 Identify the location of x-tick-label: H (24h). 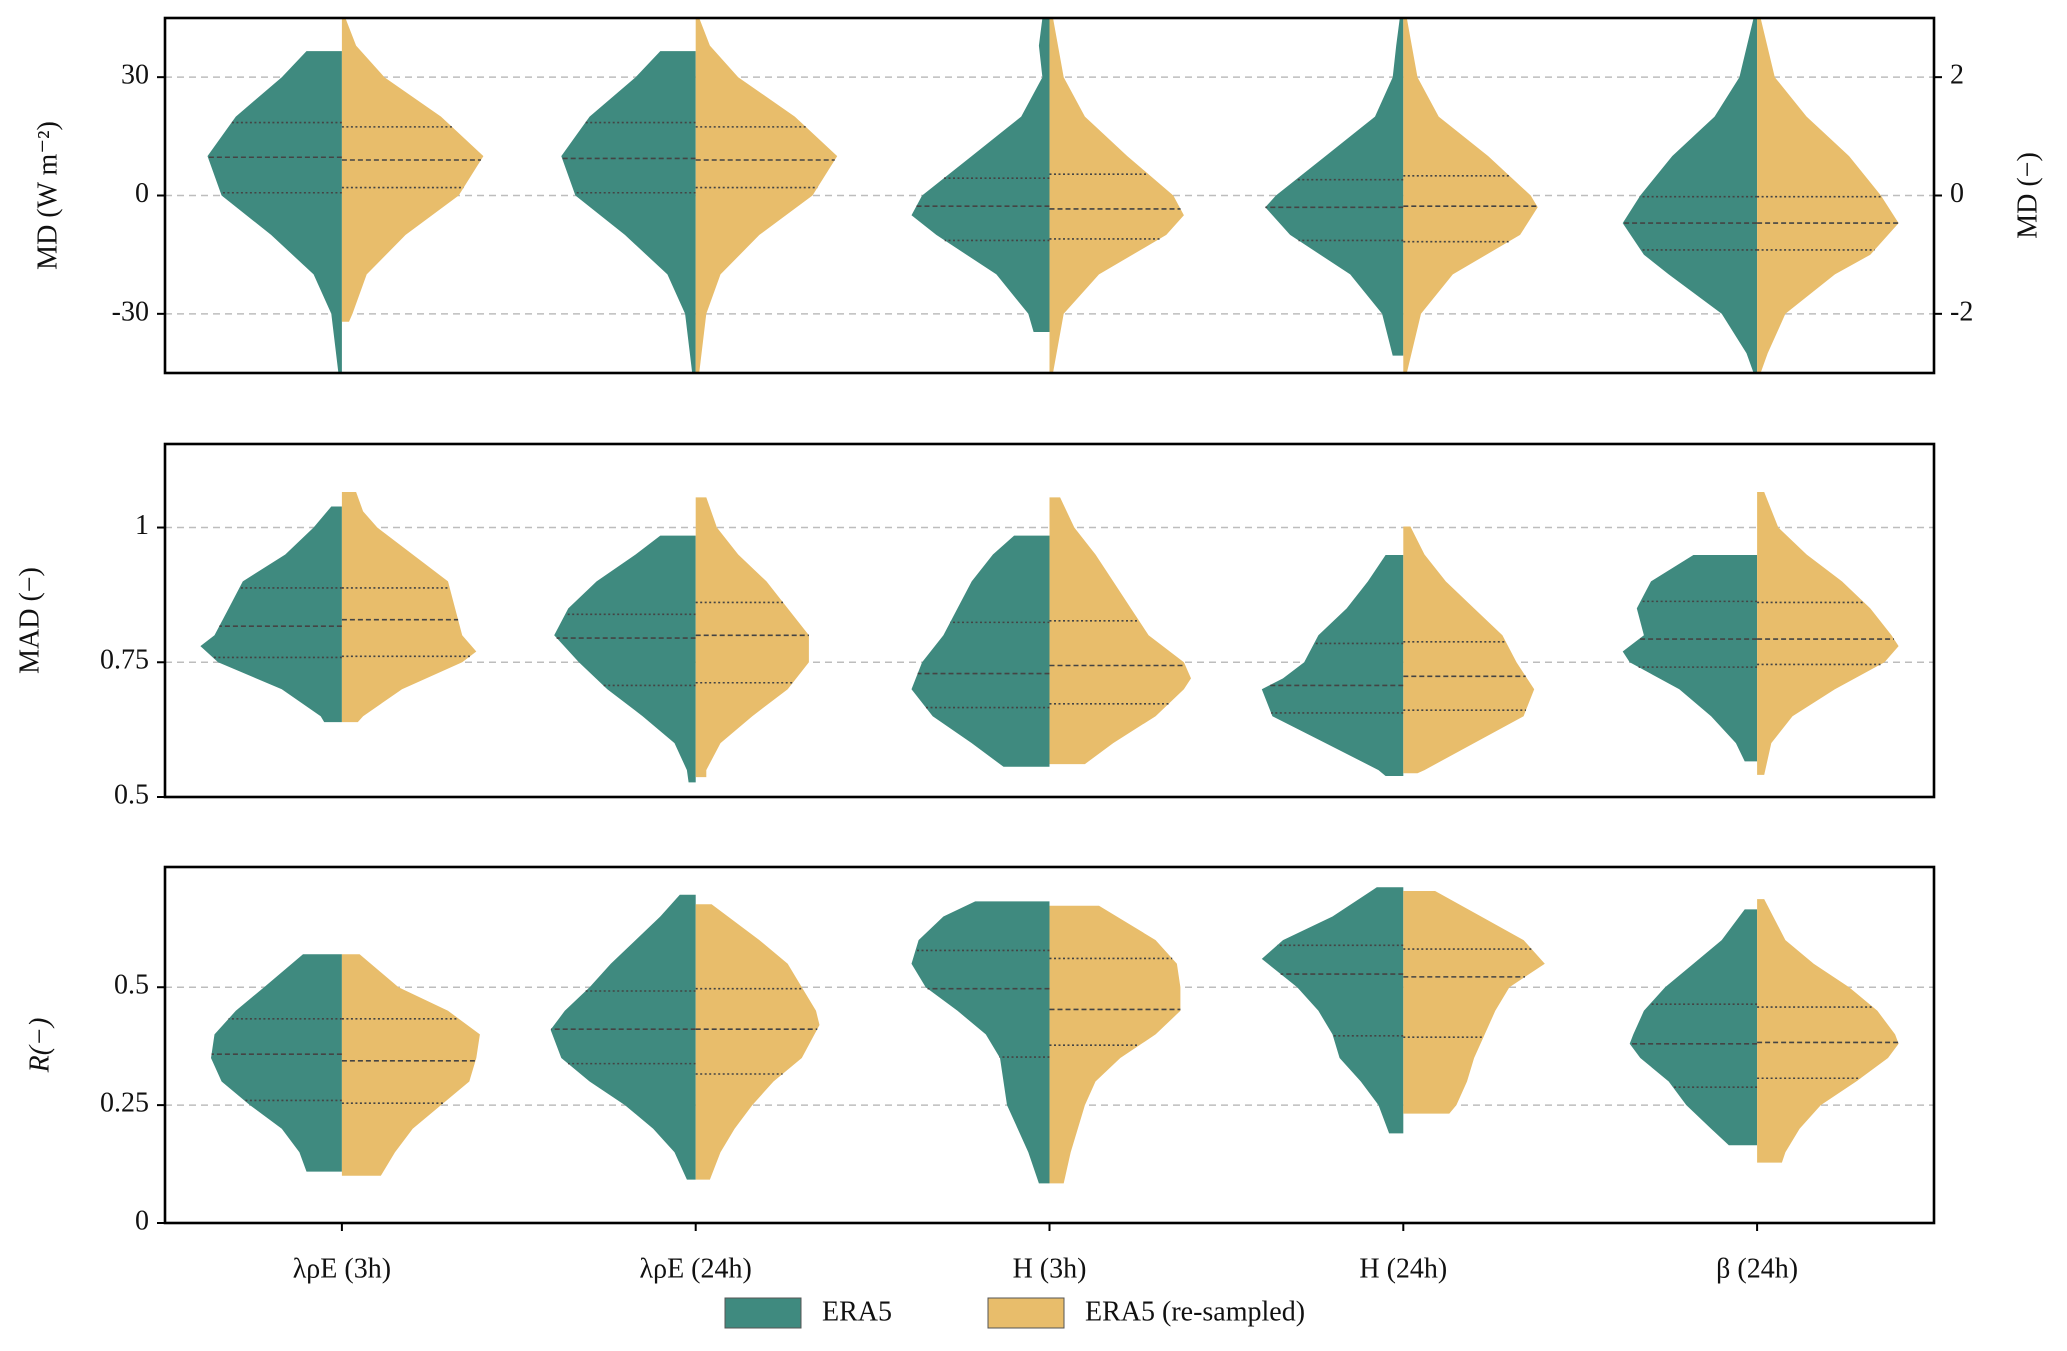
(1403, 1268).